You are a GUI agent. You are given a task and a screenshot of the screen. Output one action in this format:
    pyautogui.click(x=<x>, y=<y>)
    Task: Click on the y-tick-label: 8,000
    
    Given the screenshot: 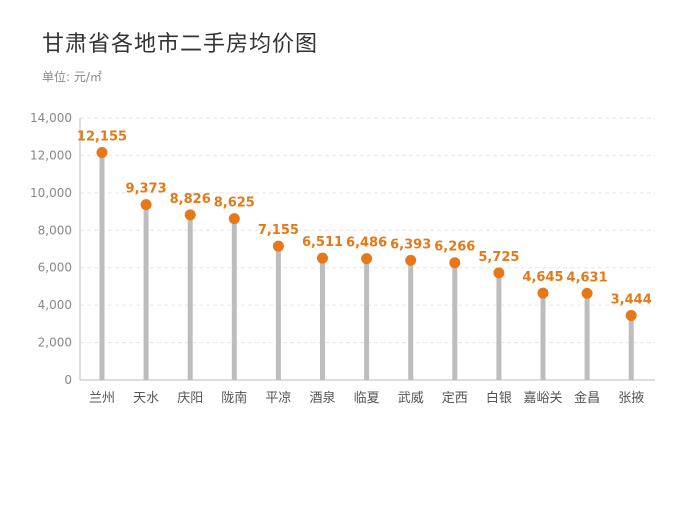 What is the action you would take?
    pyautogui.click(x=55, y=230)
    